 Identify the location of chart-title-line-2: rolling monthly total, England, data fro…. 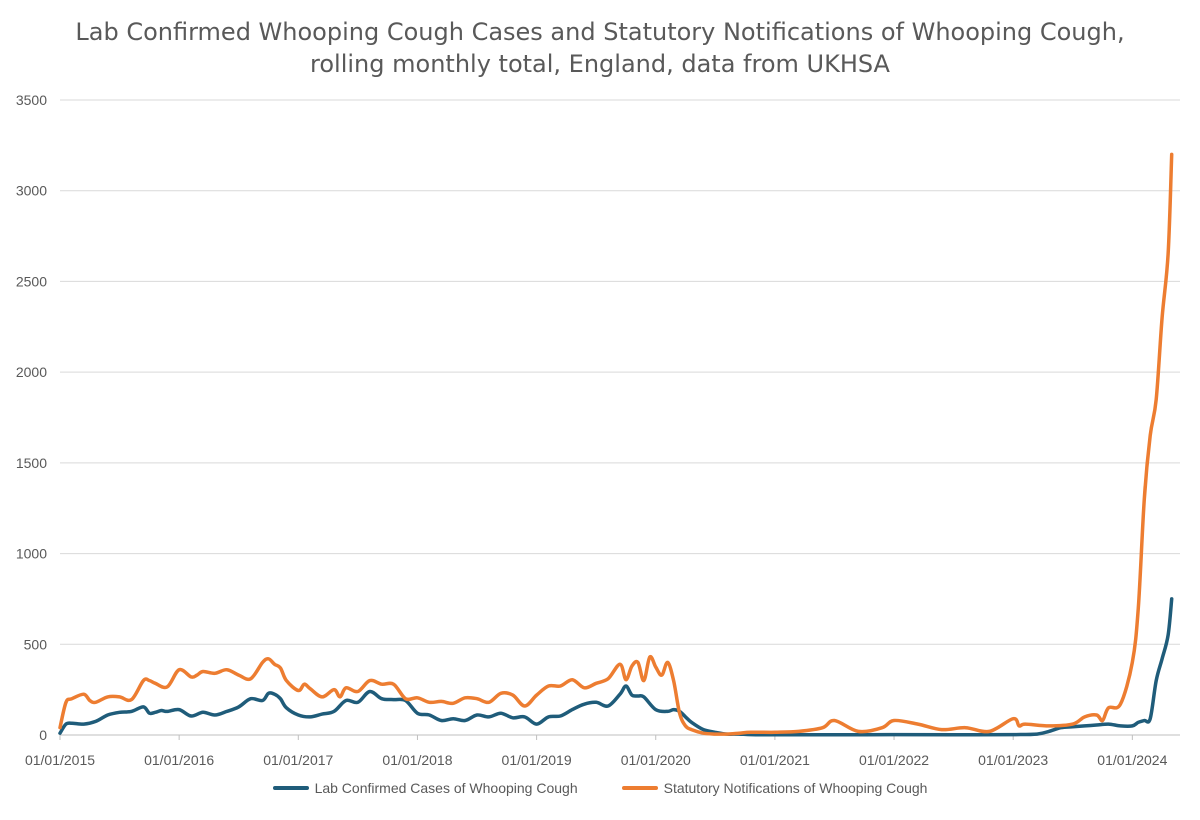
(600, 64).